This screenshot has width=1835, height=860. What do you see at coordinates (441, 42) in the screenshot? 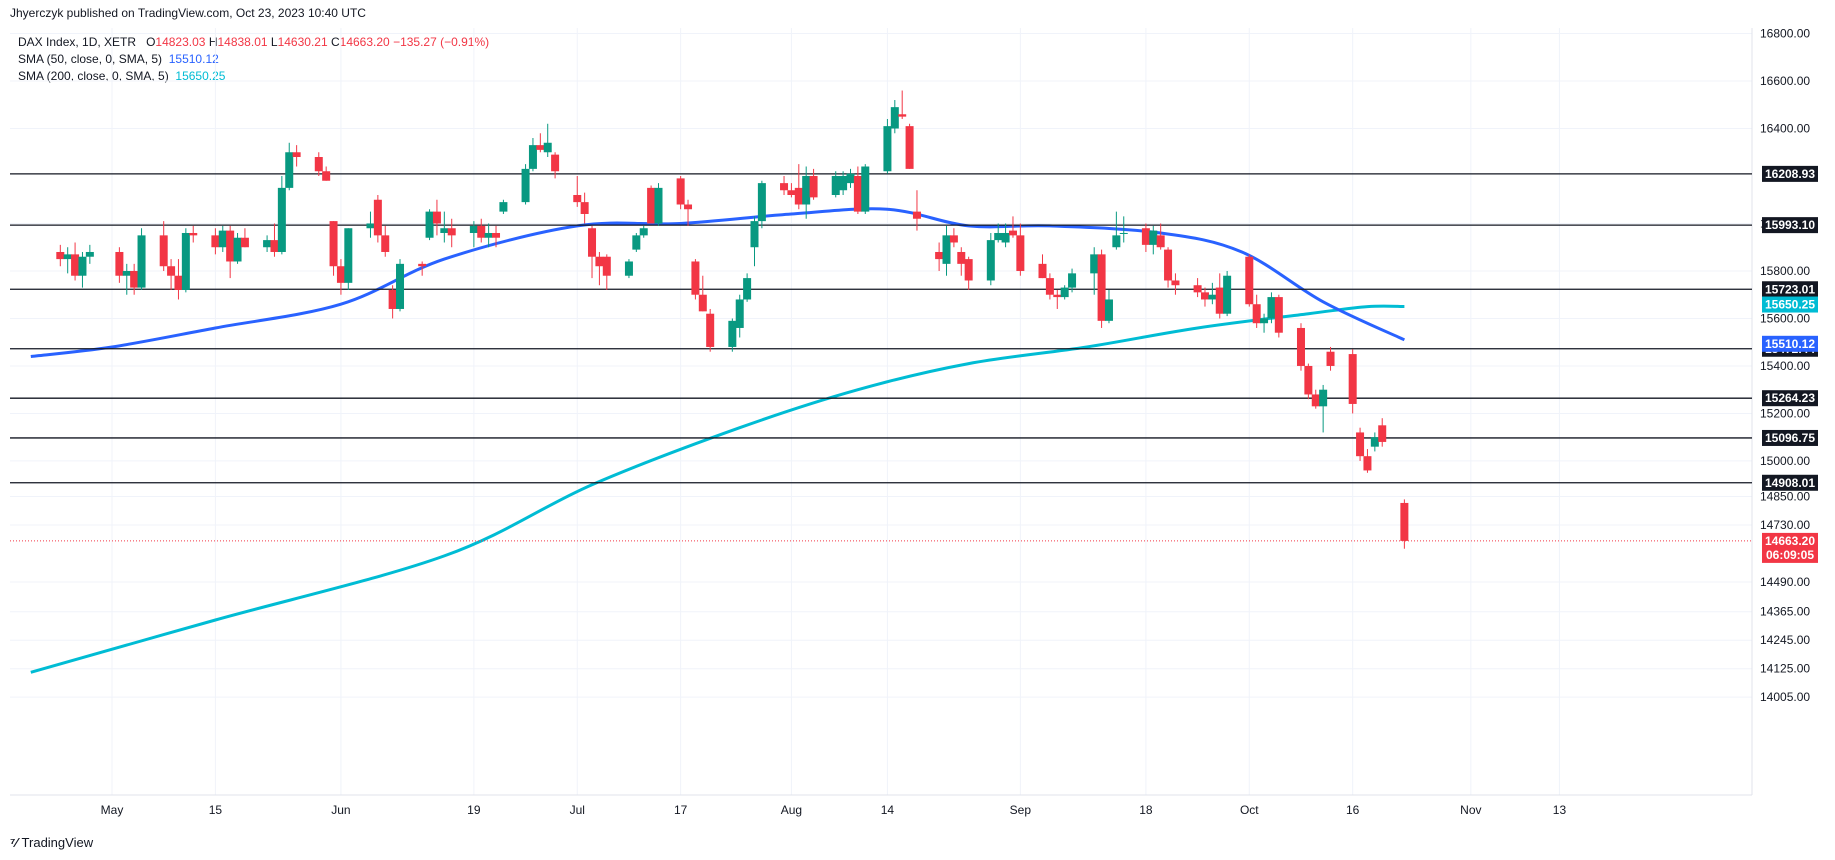
I see `change-value: −135.27 (−0.91%)` at bounding box center [441, 42].